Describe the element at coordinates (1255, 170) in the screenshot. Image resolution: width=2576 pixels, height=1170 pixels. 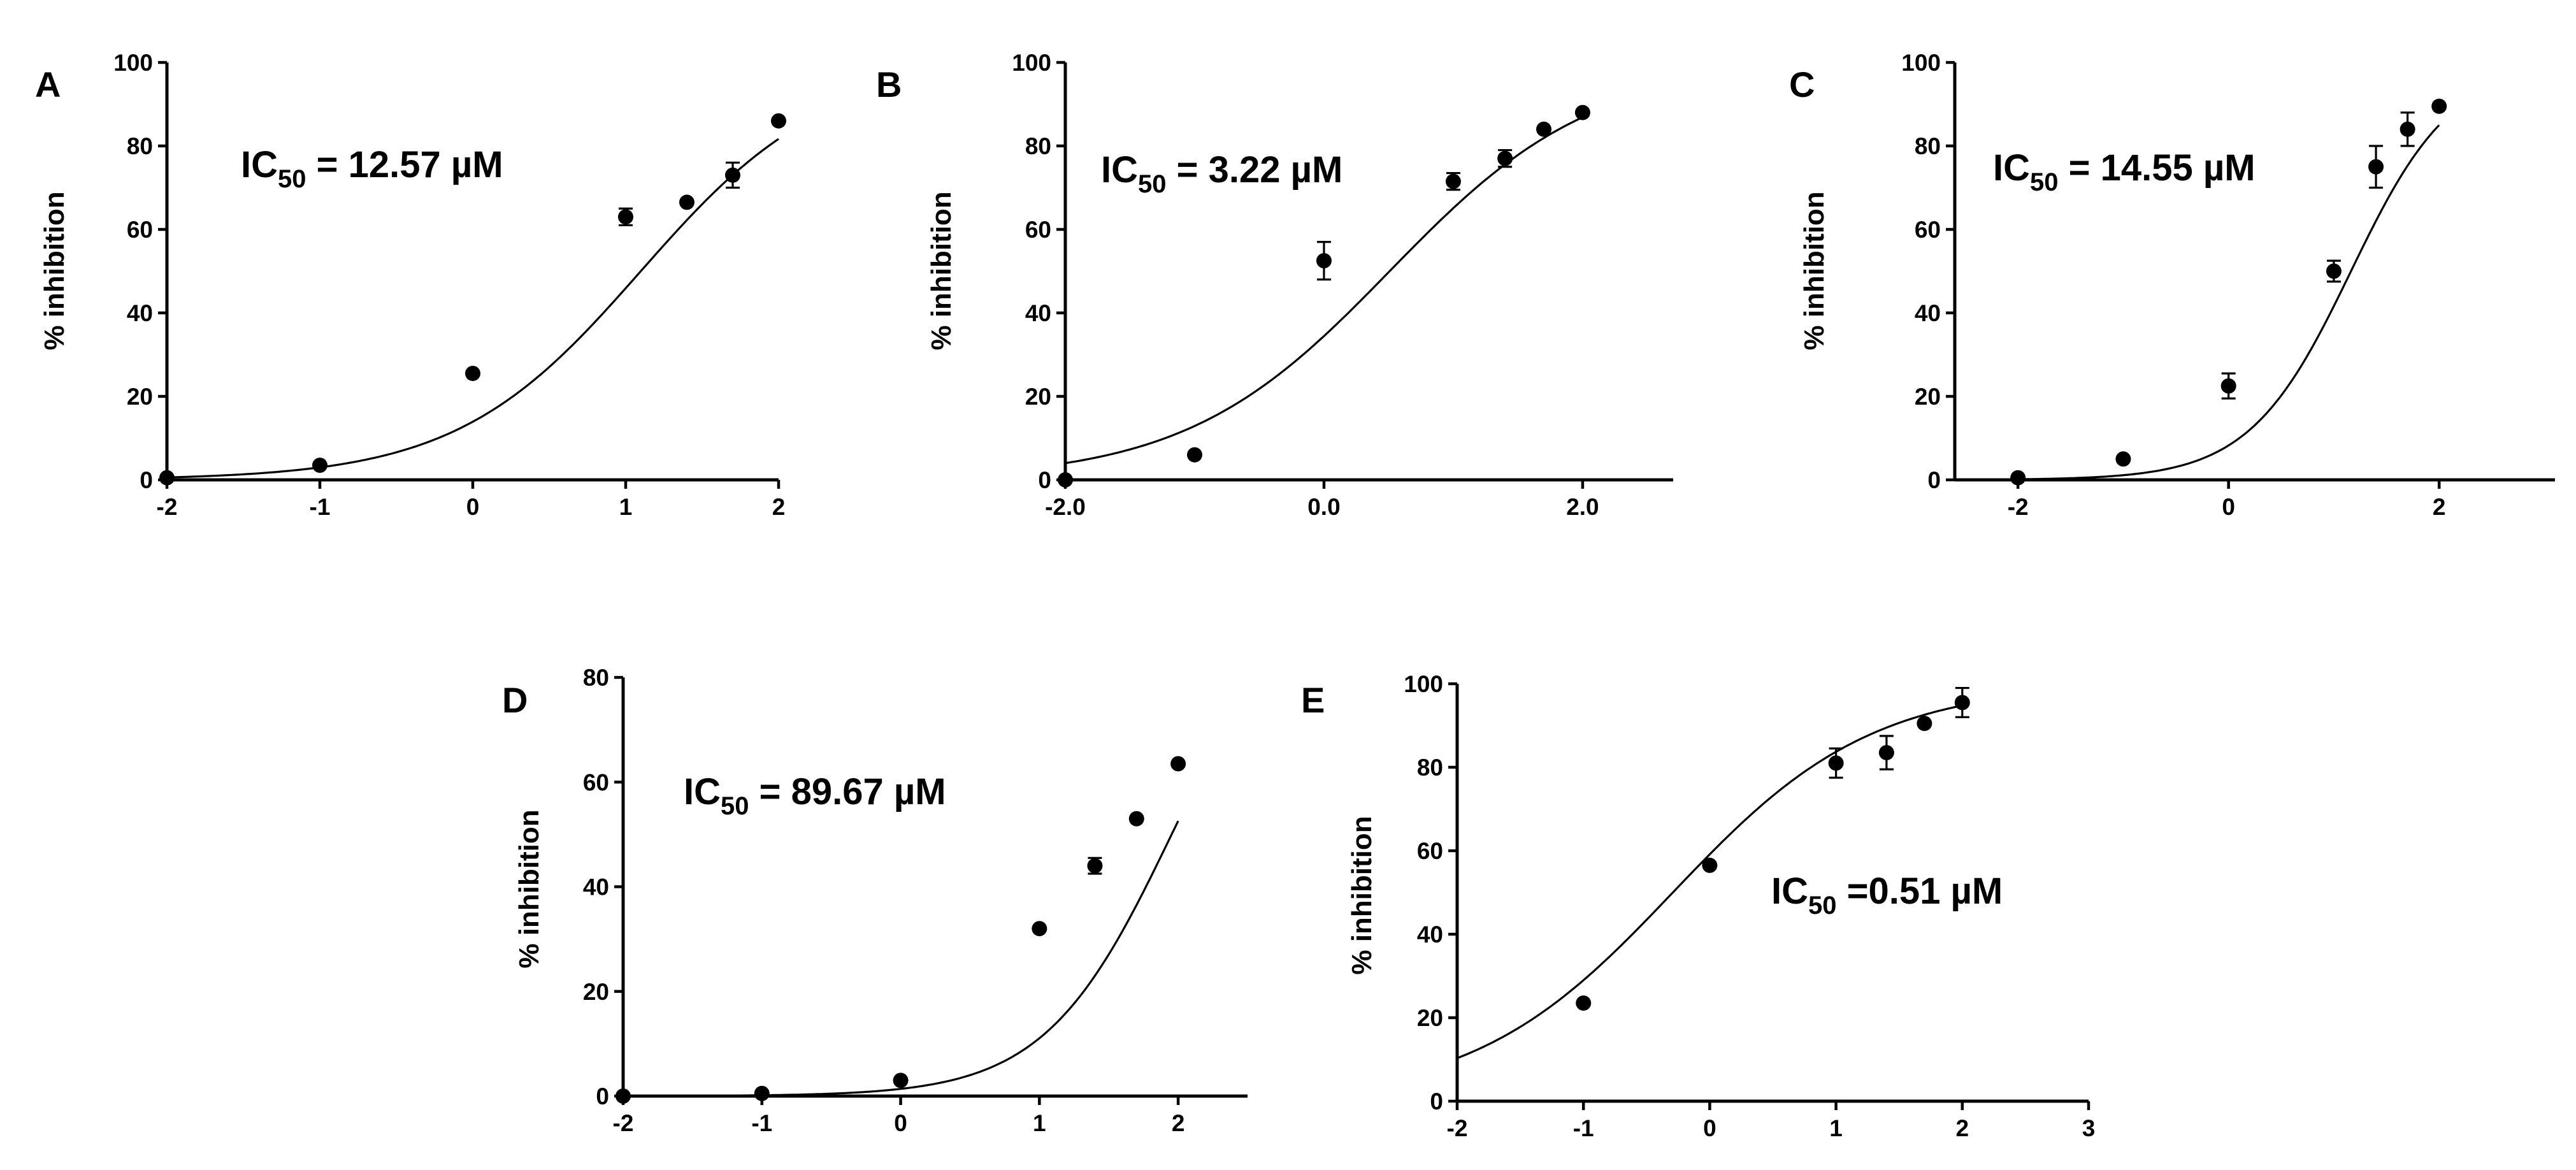
I see `ic50-value: = 3.22 µM` at that location.